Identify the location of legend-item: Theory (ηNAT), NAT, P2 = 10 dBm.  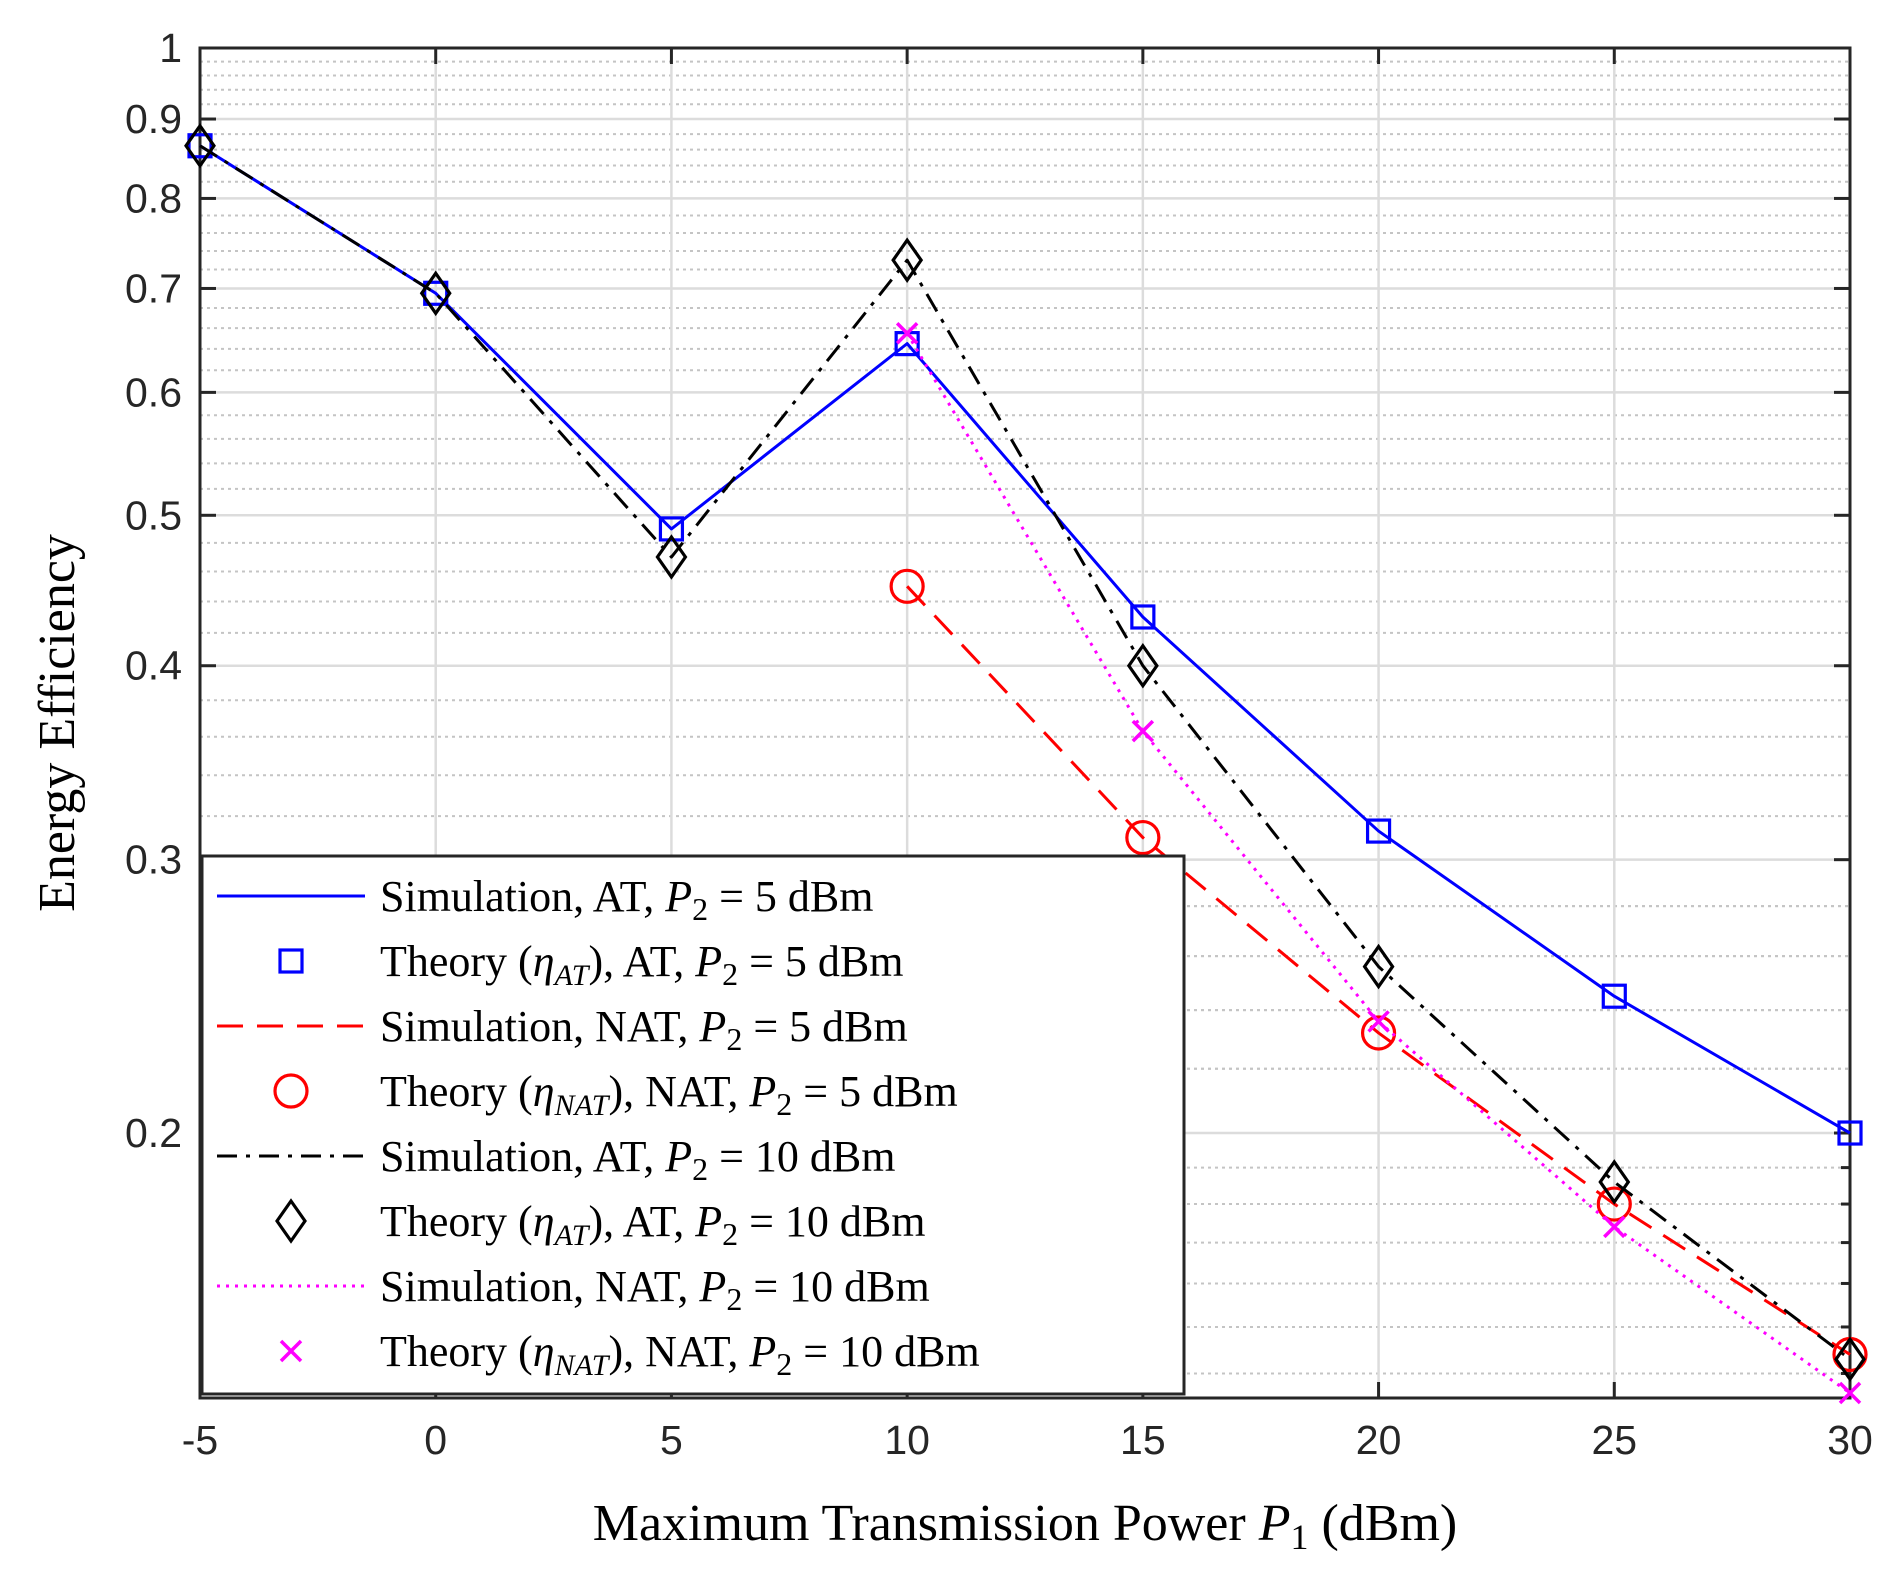
(629, 1354).